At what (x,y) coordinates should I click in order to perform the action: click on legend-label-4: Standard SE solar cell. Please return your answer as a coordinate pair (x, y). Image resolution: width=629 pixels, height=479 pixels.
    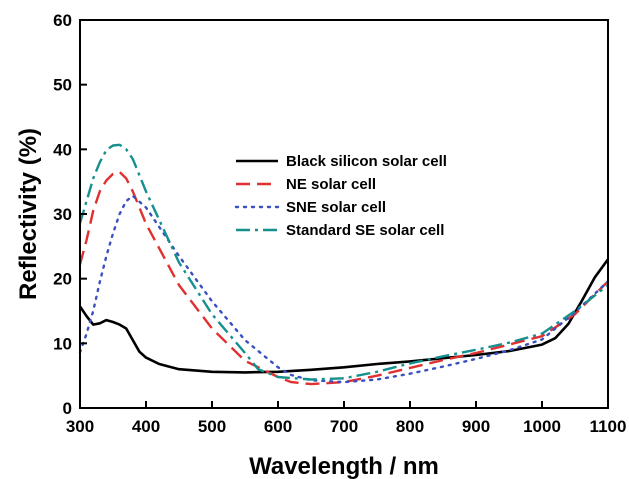
    Looking at the image, I should click on (365, 230).